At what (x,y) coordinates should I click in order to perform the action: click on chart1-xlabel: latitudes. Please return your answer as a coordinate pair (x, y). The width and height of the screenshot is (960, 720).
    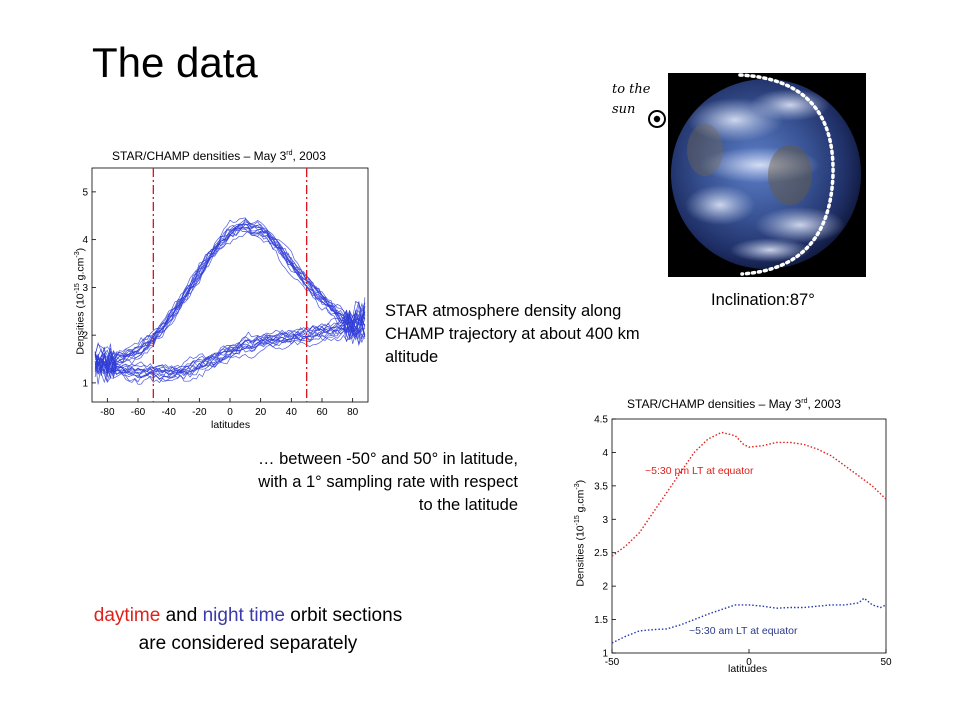
    Looking at the image, I should click on (231, 425).